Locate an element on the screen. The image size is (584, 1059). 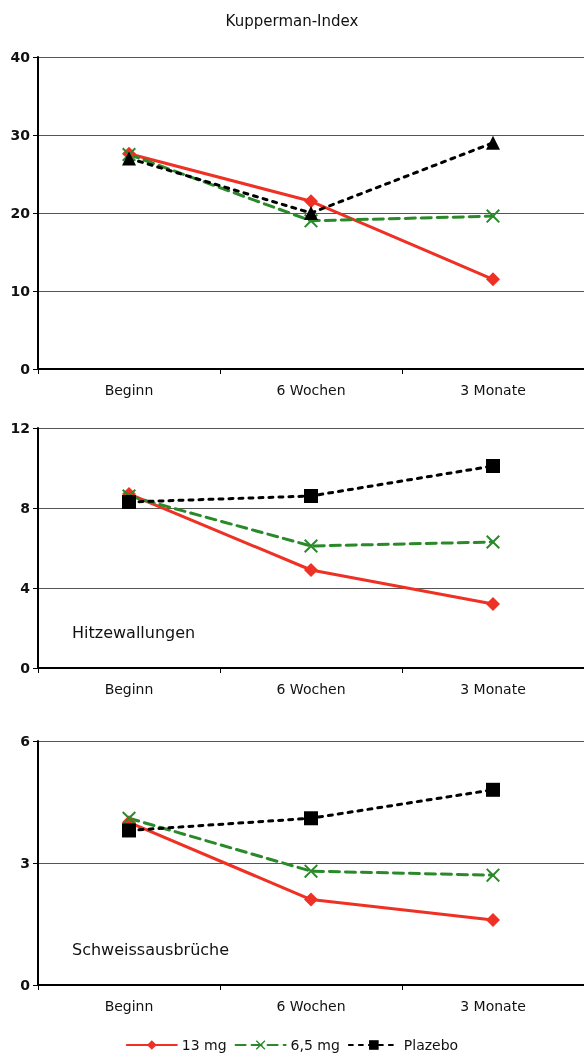
annotation: Schweissausbrüche is located at coordinates (151, 949).